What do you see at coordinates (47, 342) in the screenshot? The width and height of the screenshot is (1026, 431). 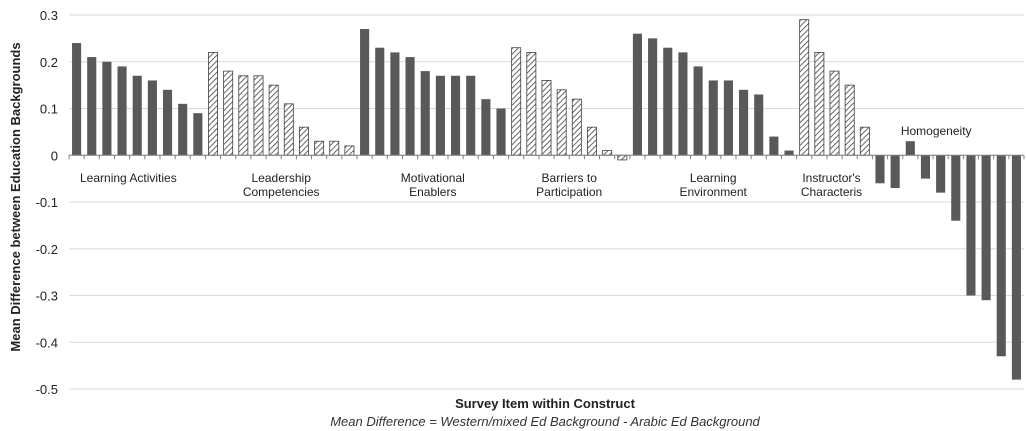 I see `y-tick-label: -0.4` at bounding box center [47, 342].